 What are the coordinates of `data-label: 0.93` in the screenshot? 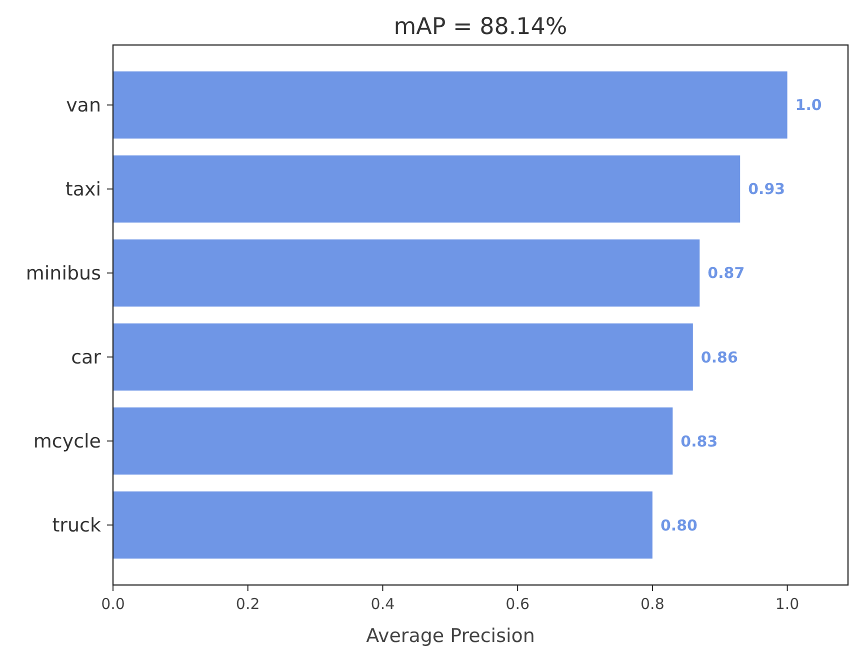 It's located at (767, 189).